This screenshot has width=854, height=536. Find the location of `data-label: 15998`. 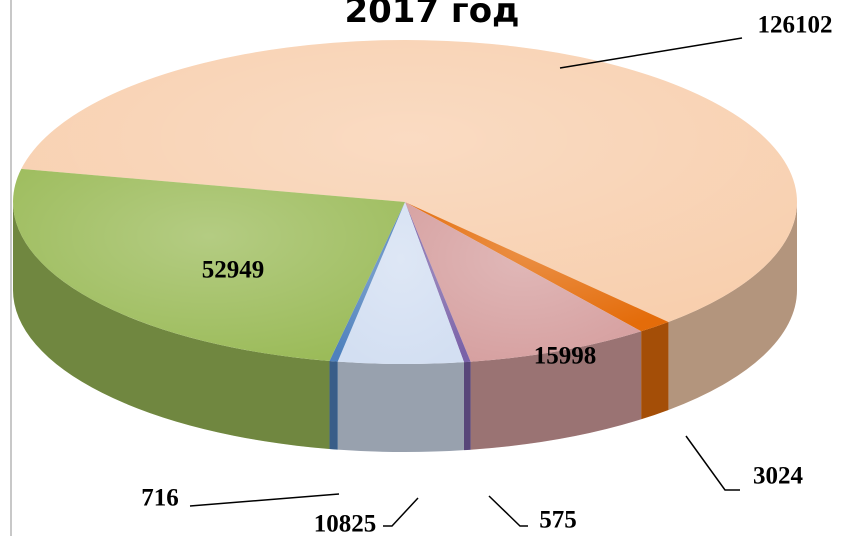

data-label: 15998 is located at coordinates (565, 356).